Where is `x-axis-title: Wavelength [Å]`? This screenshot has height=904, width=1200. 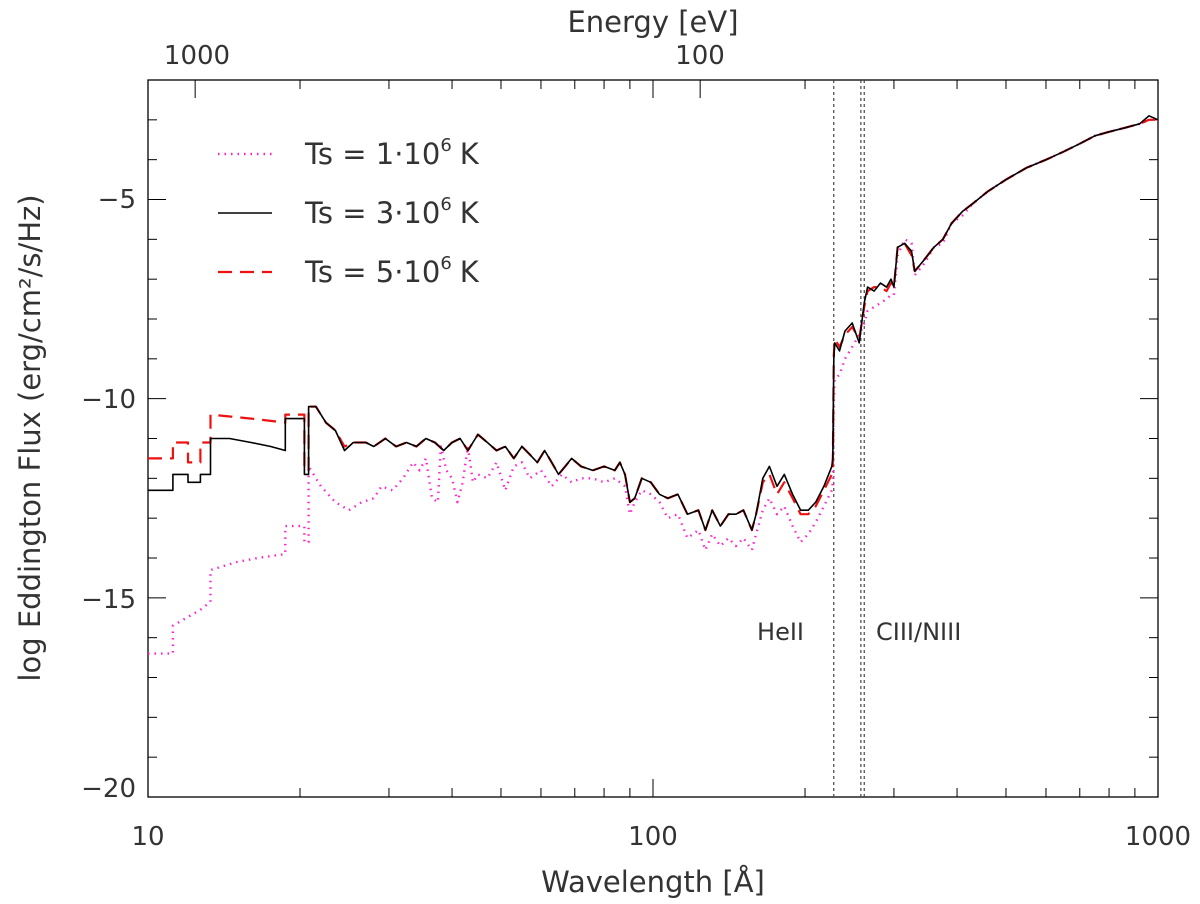 x-axis-title: Wavelength [Å] is located at coordinates (653, 882).